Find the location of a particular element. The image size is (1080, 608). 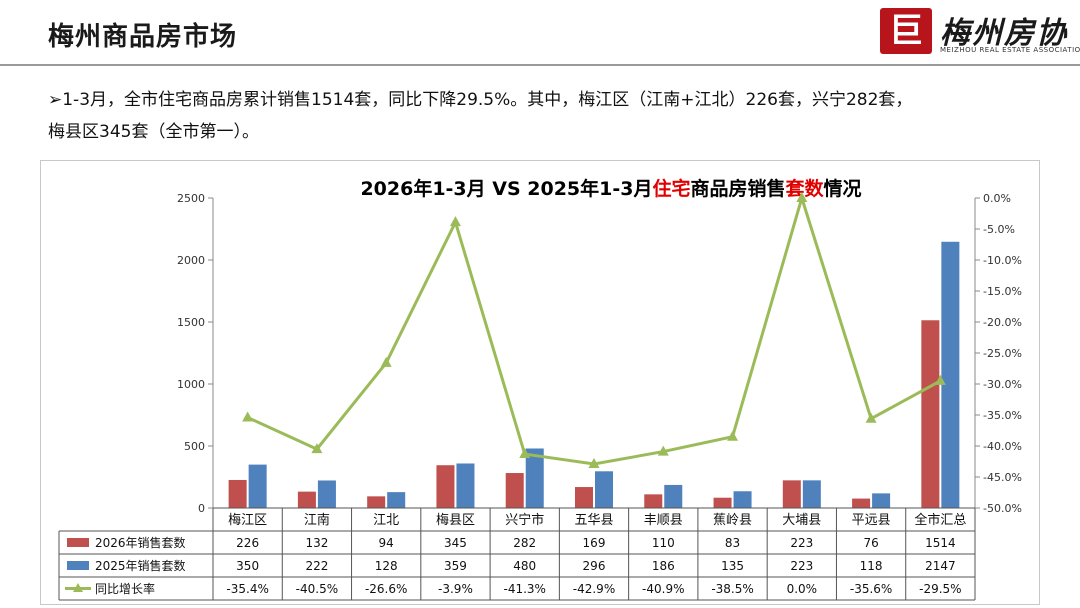

data-label: -29.5% is located at coordinates (940, 589).